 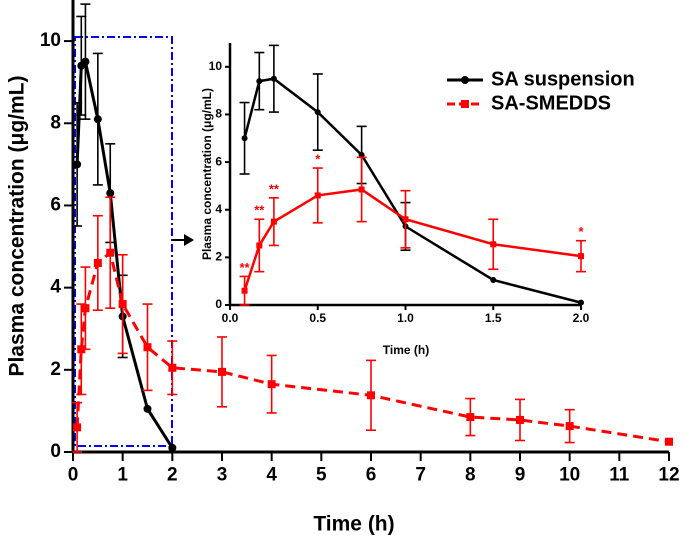 What do you see at coordinates (271, 474) in the screenshot?
I see `x-tick-label: 4` at bounding box center [271, 474].